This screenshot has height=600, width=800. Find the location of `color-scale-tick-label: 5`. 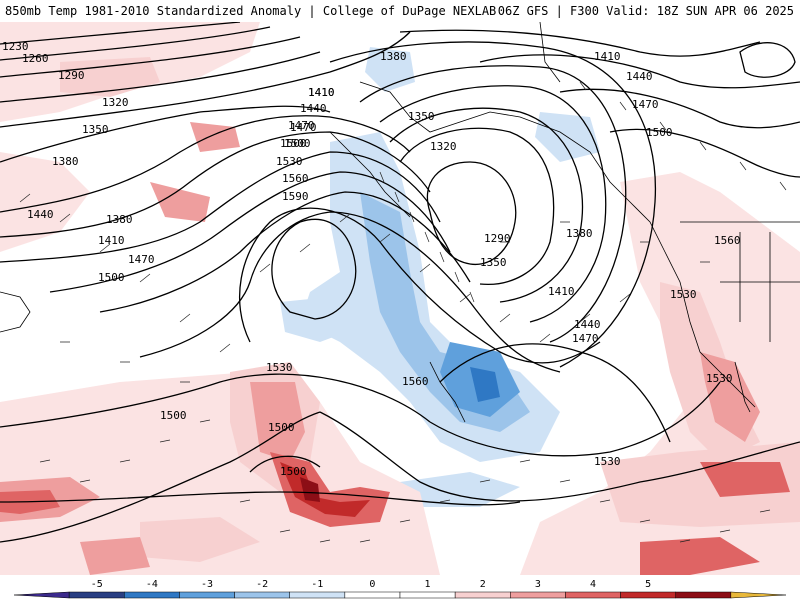

color-scale-tick-label: 5 is located at coordinates (648, 584).